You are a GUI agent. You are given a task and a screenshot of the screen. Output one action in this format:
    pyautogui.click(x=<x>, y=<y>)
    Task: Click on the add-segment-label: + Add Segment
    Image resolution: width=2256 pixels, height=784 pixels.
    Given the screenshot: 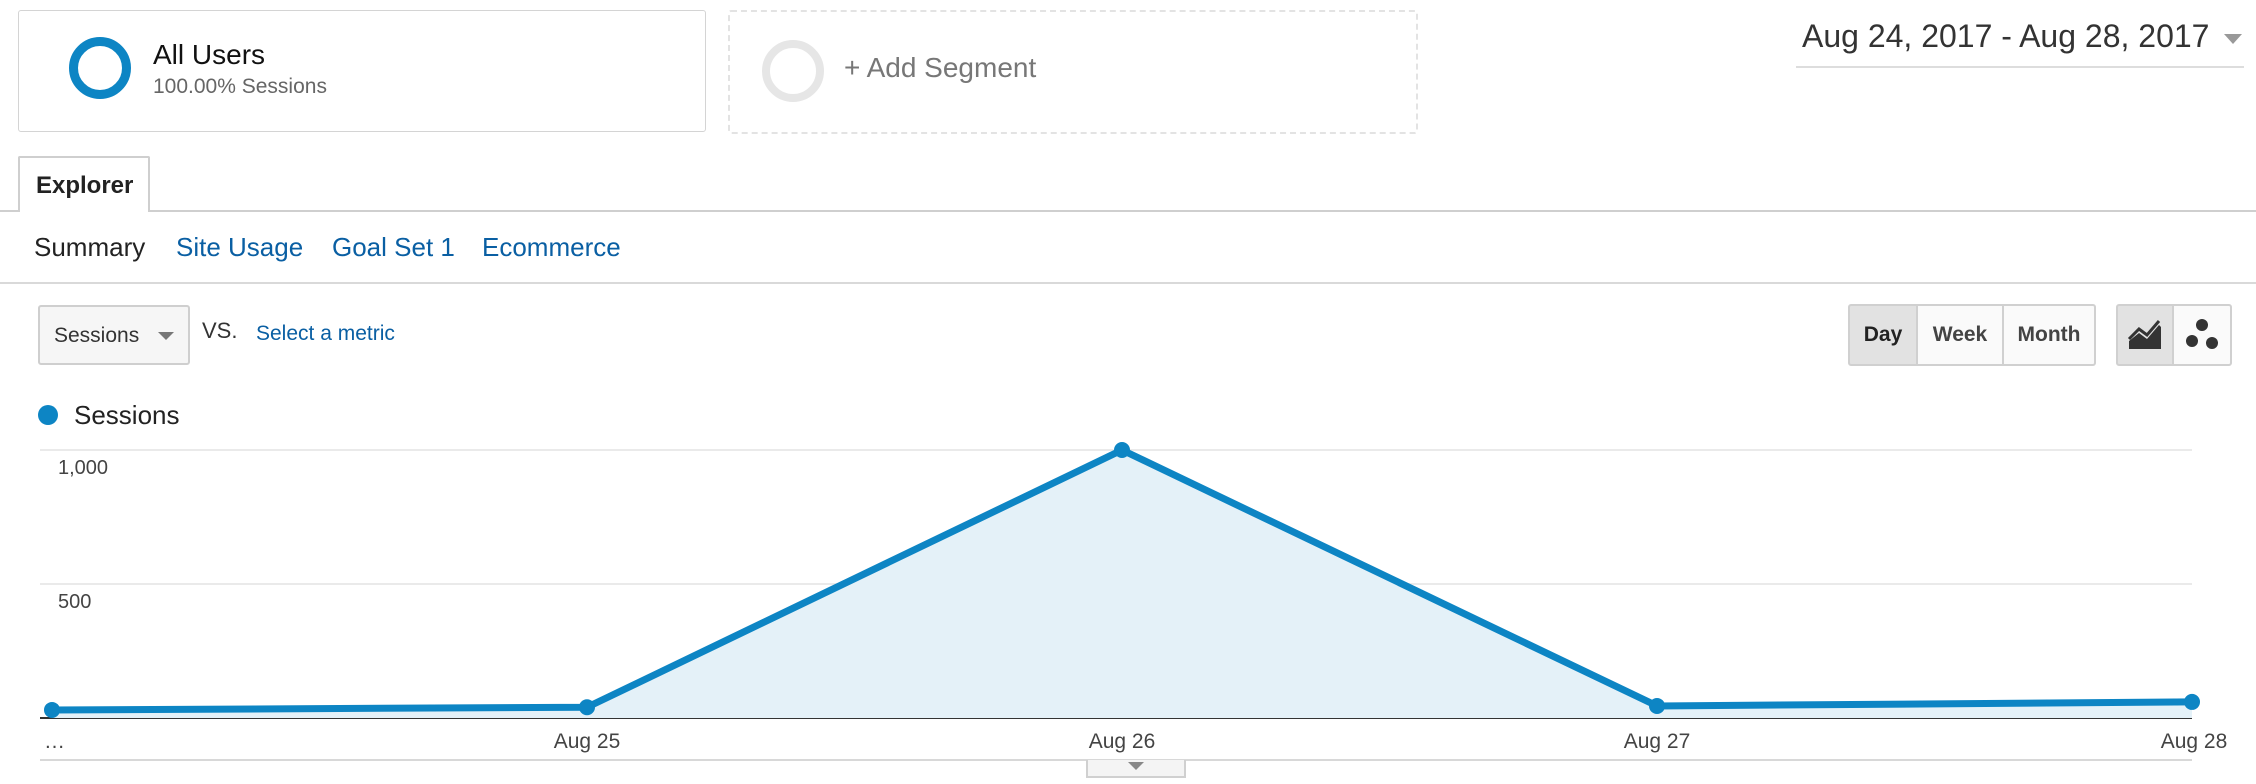 What is the action you would take?
    pyautogui.click(x=940, y=67)
    